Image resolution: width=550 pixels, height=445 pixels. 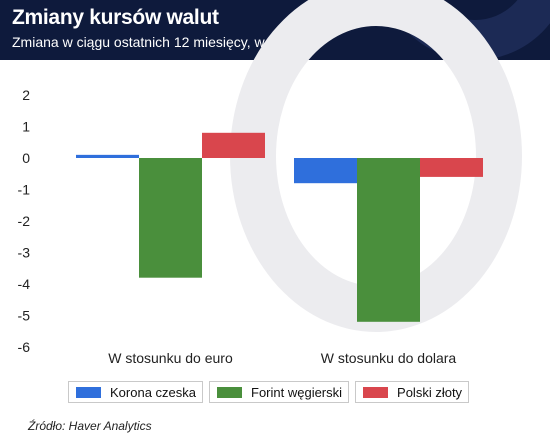 I want to click on x-category-label: W stosunku do euro, so click(x=170, y=358).